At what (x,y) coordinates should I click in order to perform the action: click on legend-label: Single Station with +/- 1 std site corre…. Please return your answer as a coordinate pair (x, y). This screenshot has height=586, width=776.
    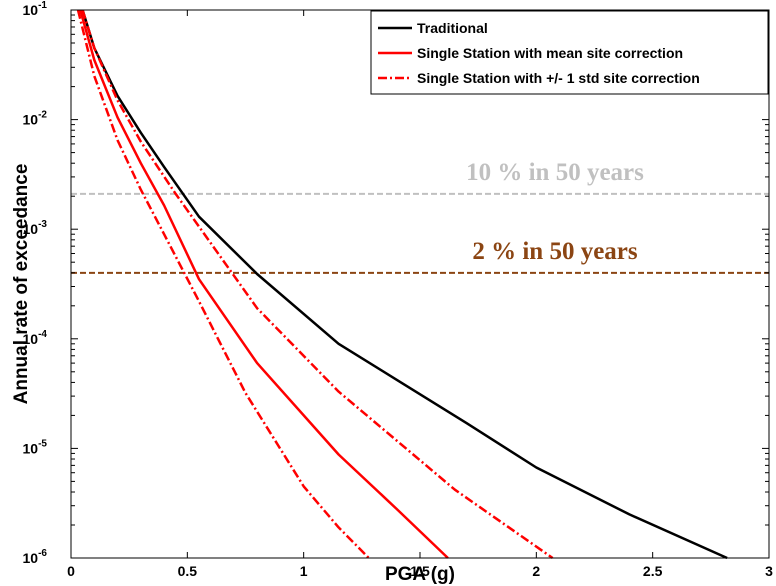
    Looking at the image, I should click on (558, 78).